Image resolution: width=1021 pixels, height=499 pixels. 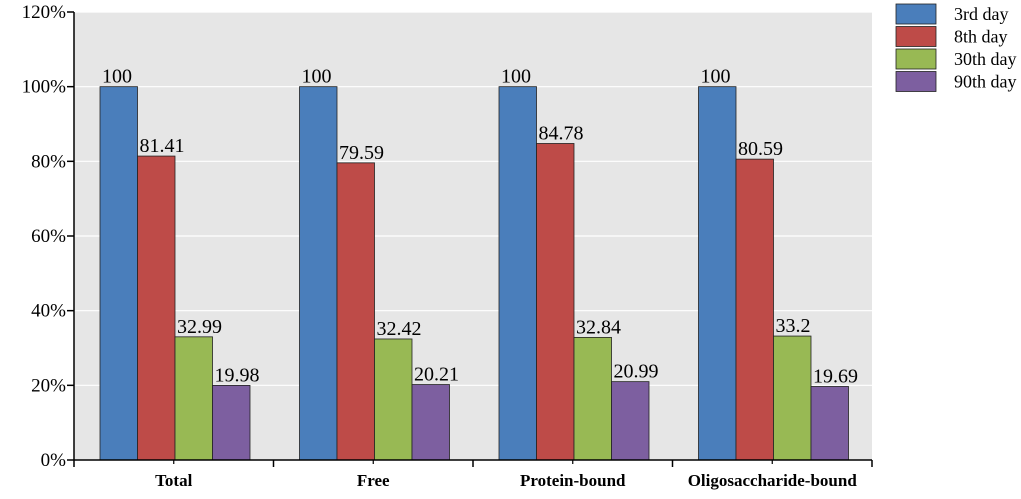 What do you see at coordinates (636, 372) in the screenshot?
I see `data-label: 20.99` at bounding box center [636, 372].